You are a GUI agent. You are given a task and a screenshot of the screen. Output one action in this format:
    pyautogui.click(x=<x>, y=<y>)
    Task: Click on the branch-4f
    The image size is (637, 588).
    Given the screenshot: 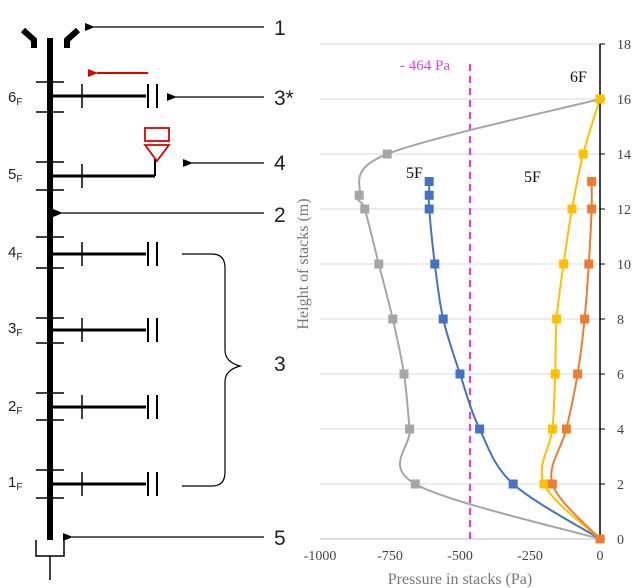 What is the action you would take?
    pyautogui.click(x=104, y=254)
    